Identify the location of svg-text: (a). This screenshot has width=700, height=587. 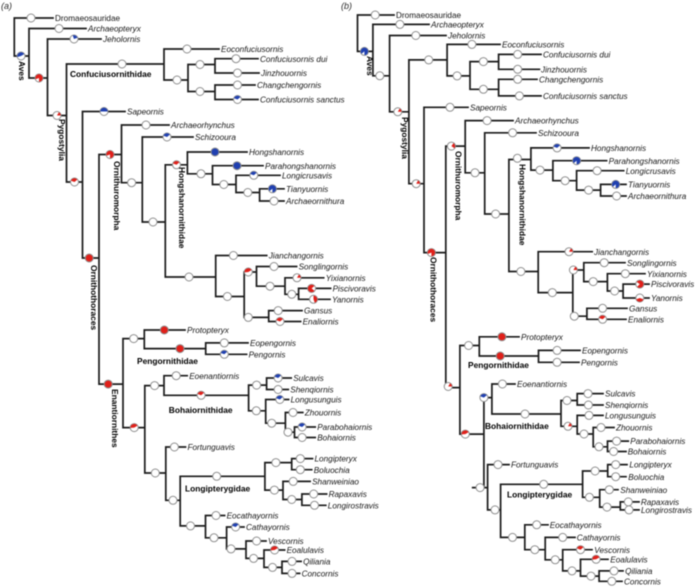
(6, 6).